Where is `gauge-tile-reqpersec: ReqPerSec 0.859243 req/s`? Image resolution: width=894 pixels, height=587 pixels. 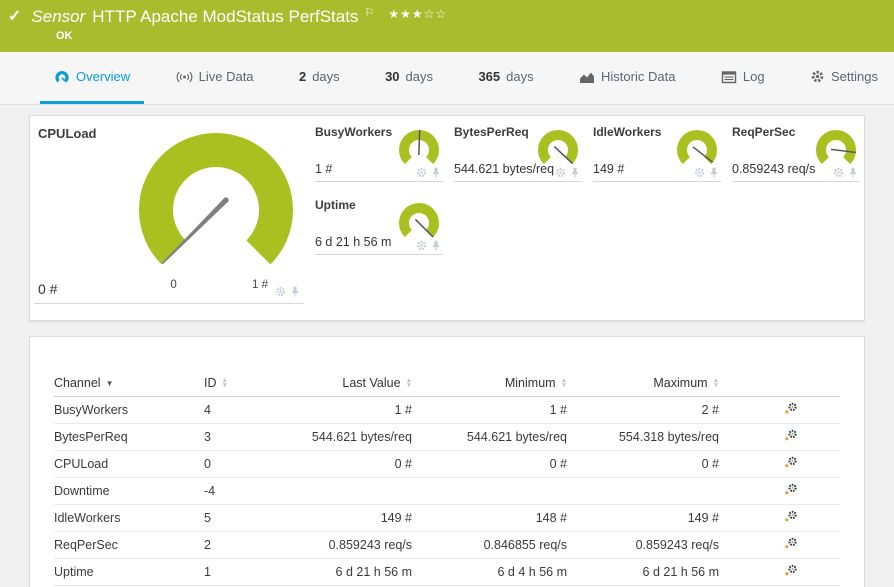 gauge-tile-reqpersec: ReqPerSec 0.859243 req/s is located at coordinates (796, 151).